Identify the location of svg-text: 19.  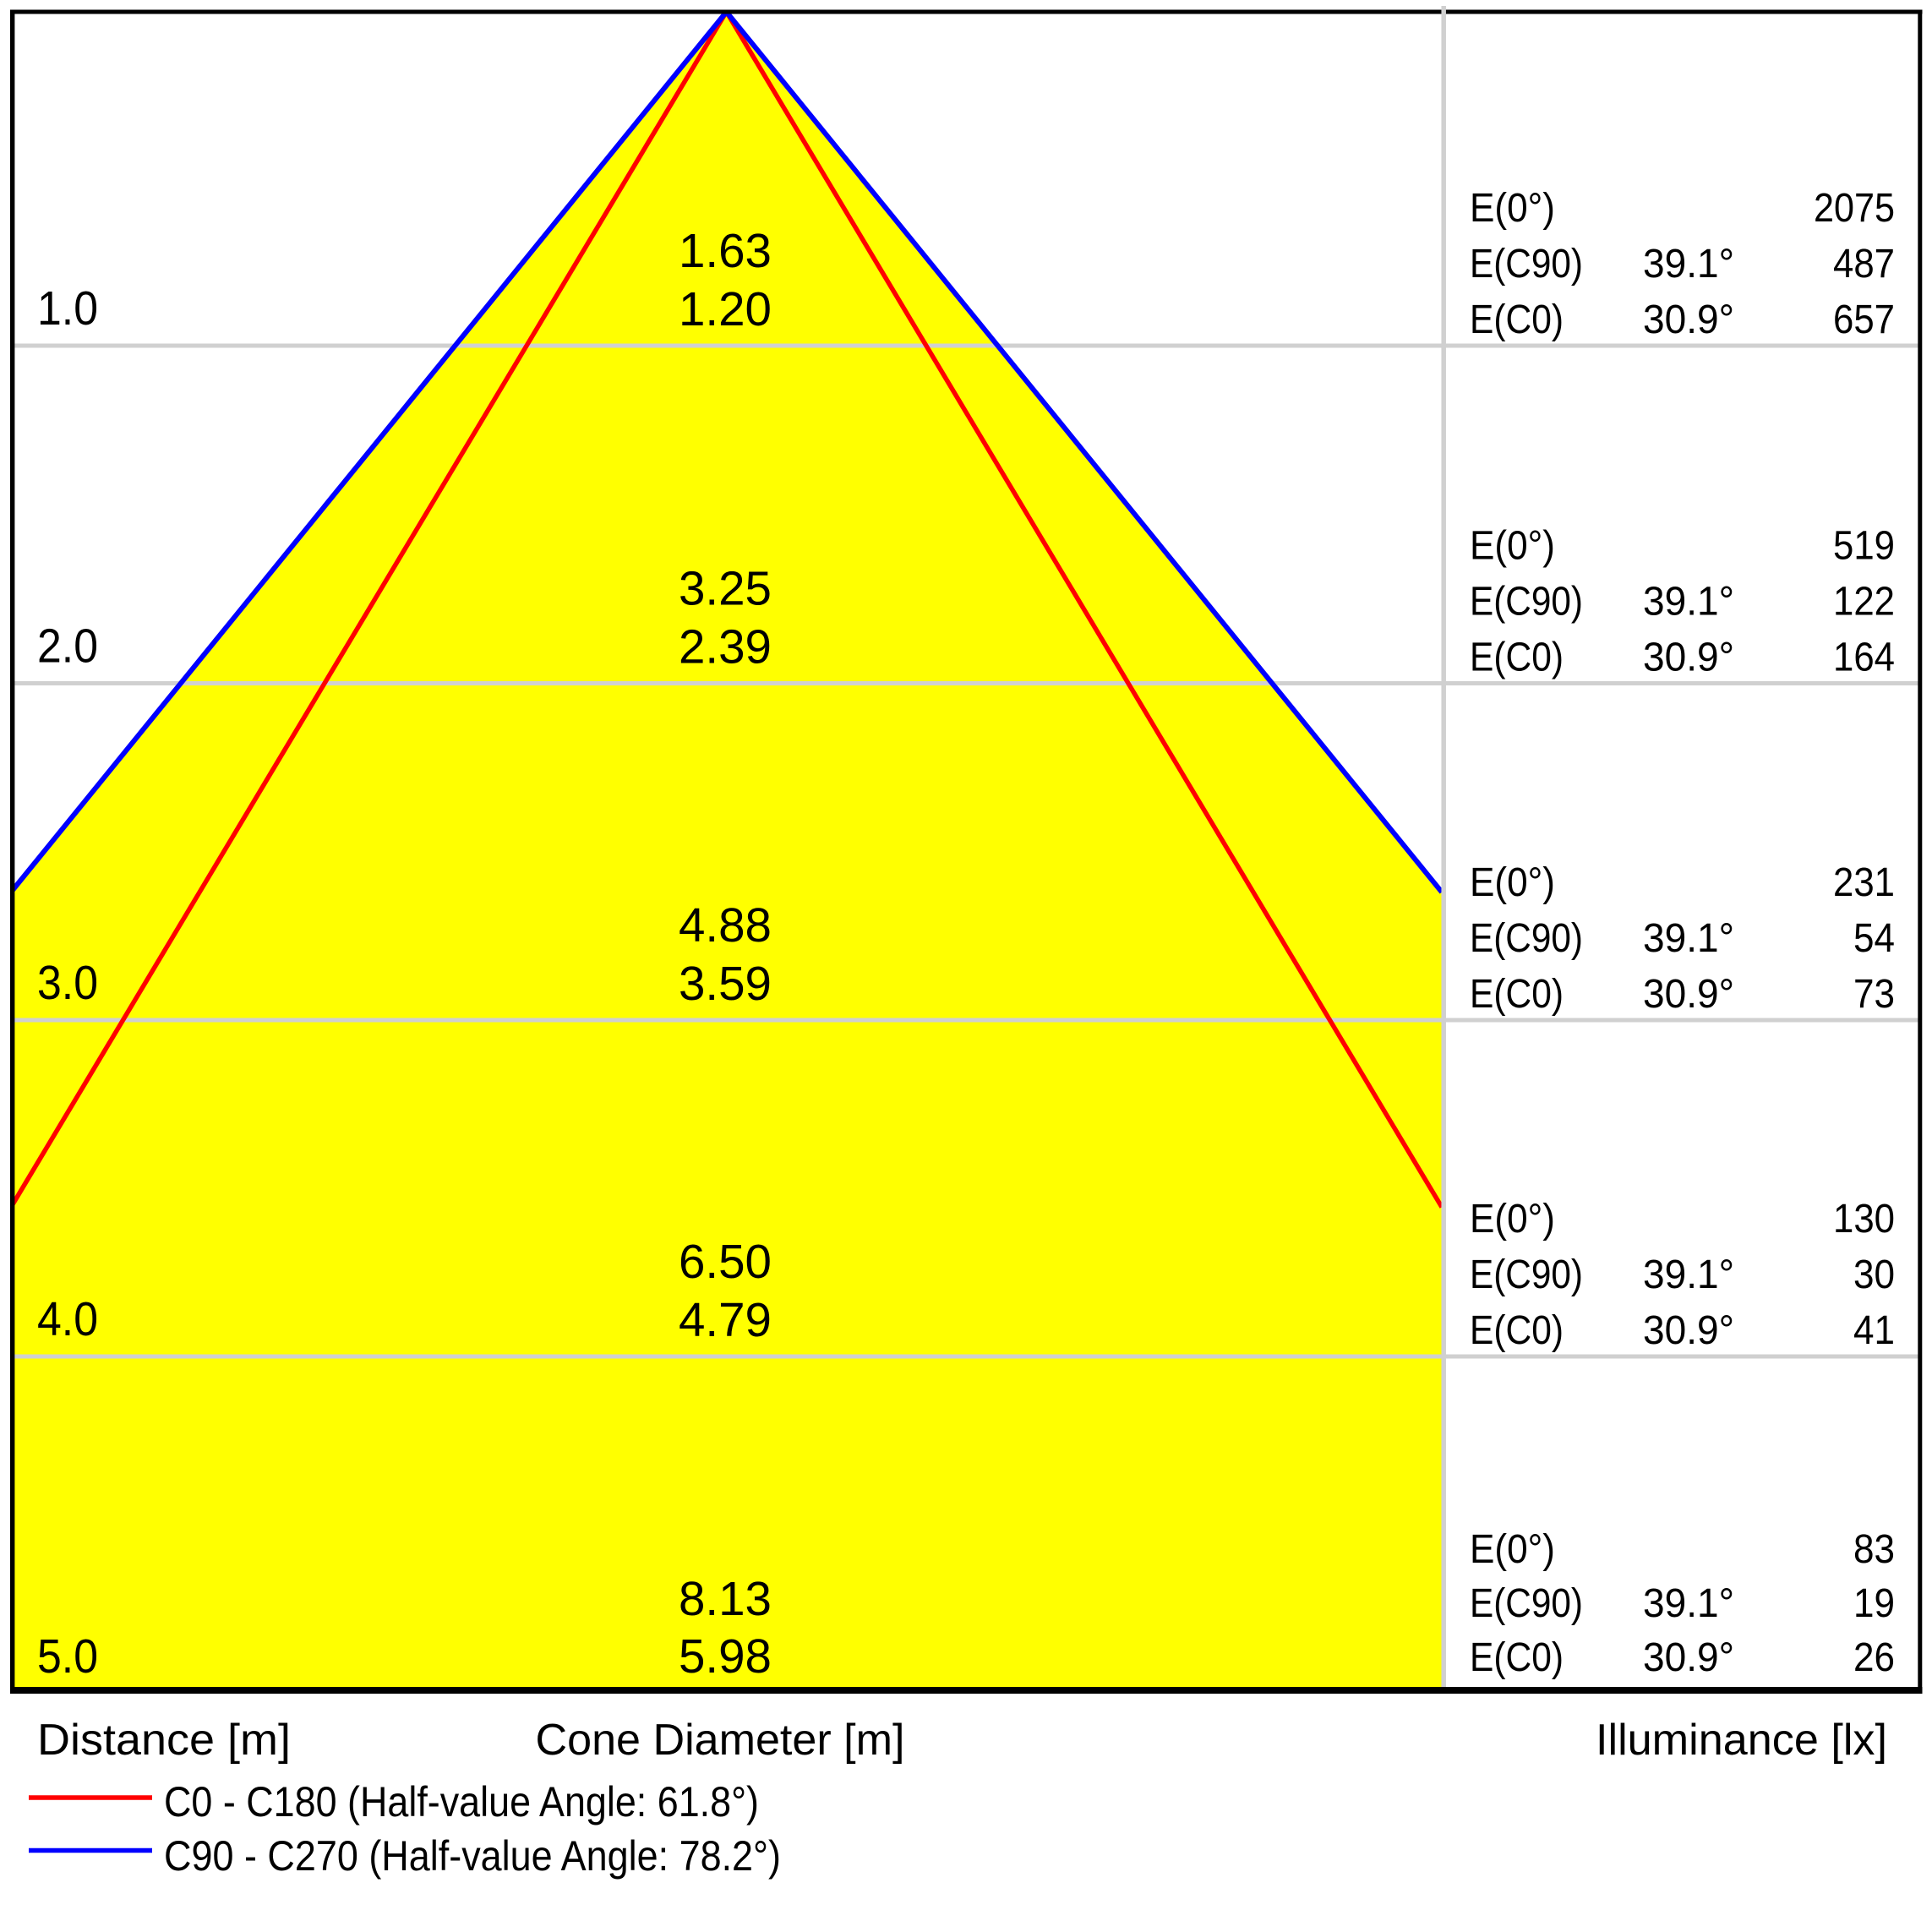
(1874, 1603).